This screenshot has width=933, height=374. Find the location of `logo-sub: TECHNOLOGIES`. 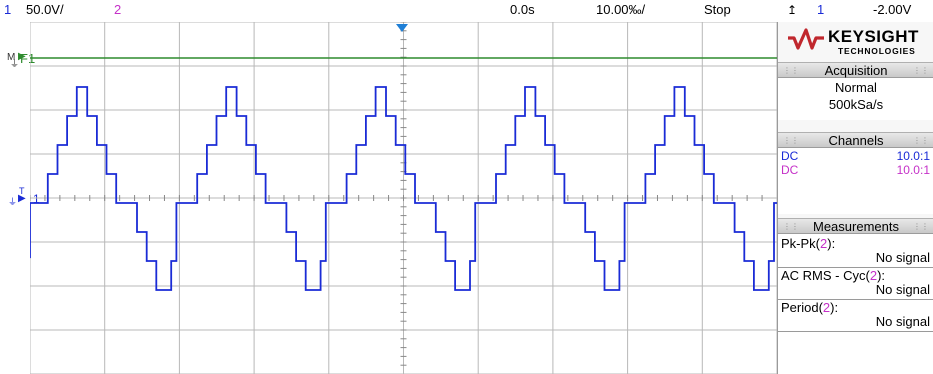

logo-sub: TECHNOLOGIES is located at coordinates (877, 51).